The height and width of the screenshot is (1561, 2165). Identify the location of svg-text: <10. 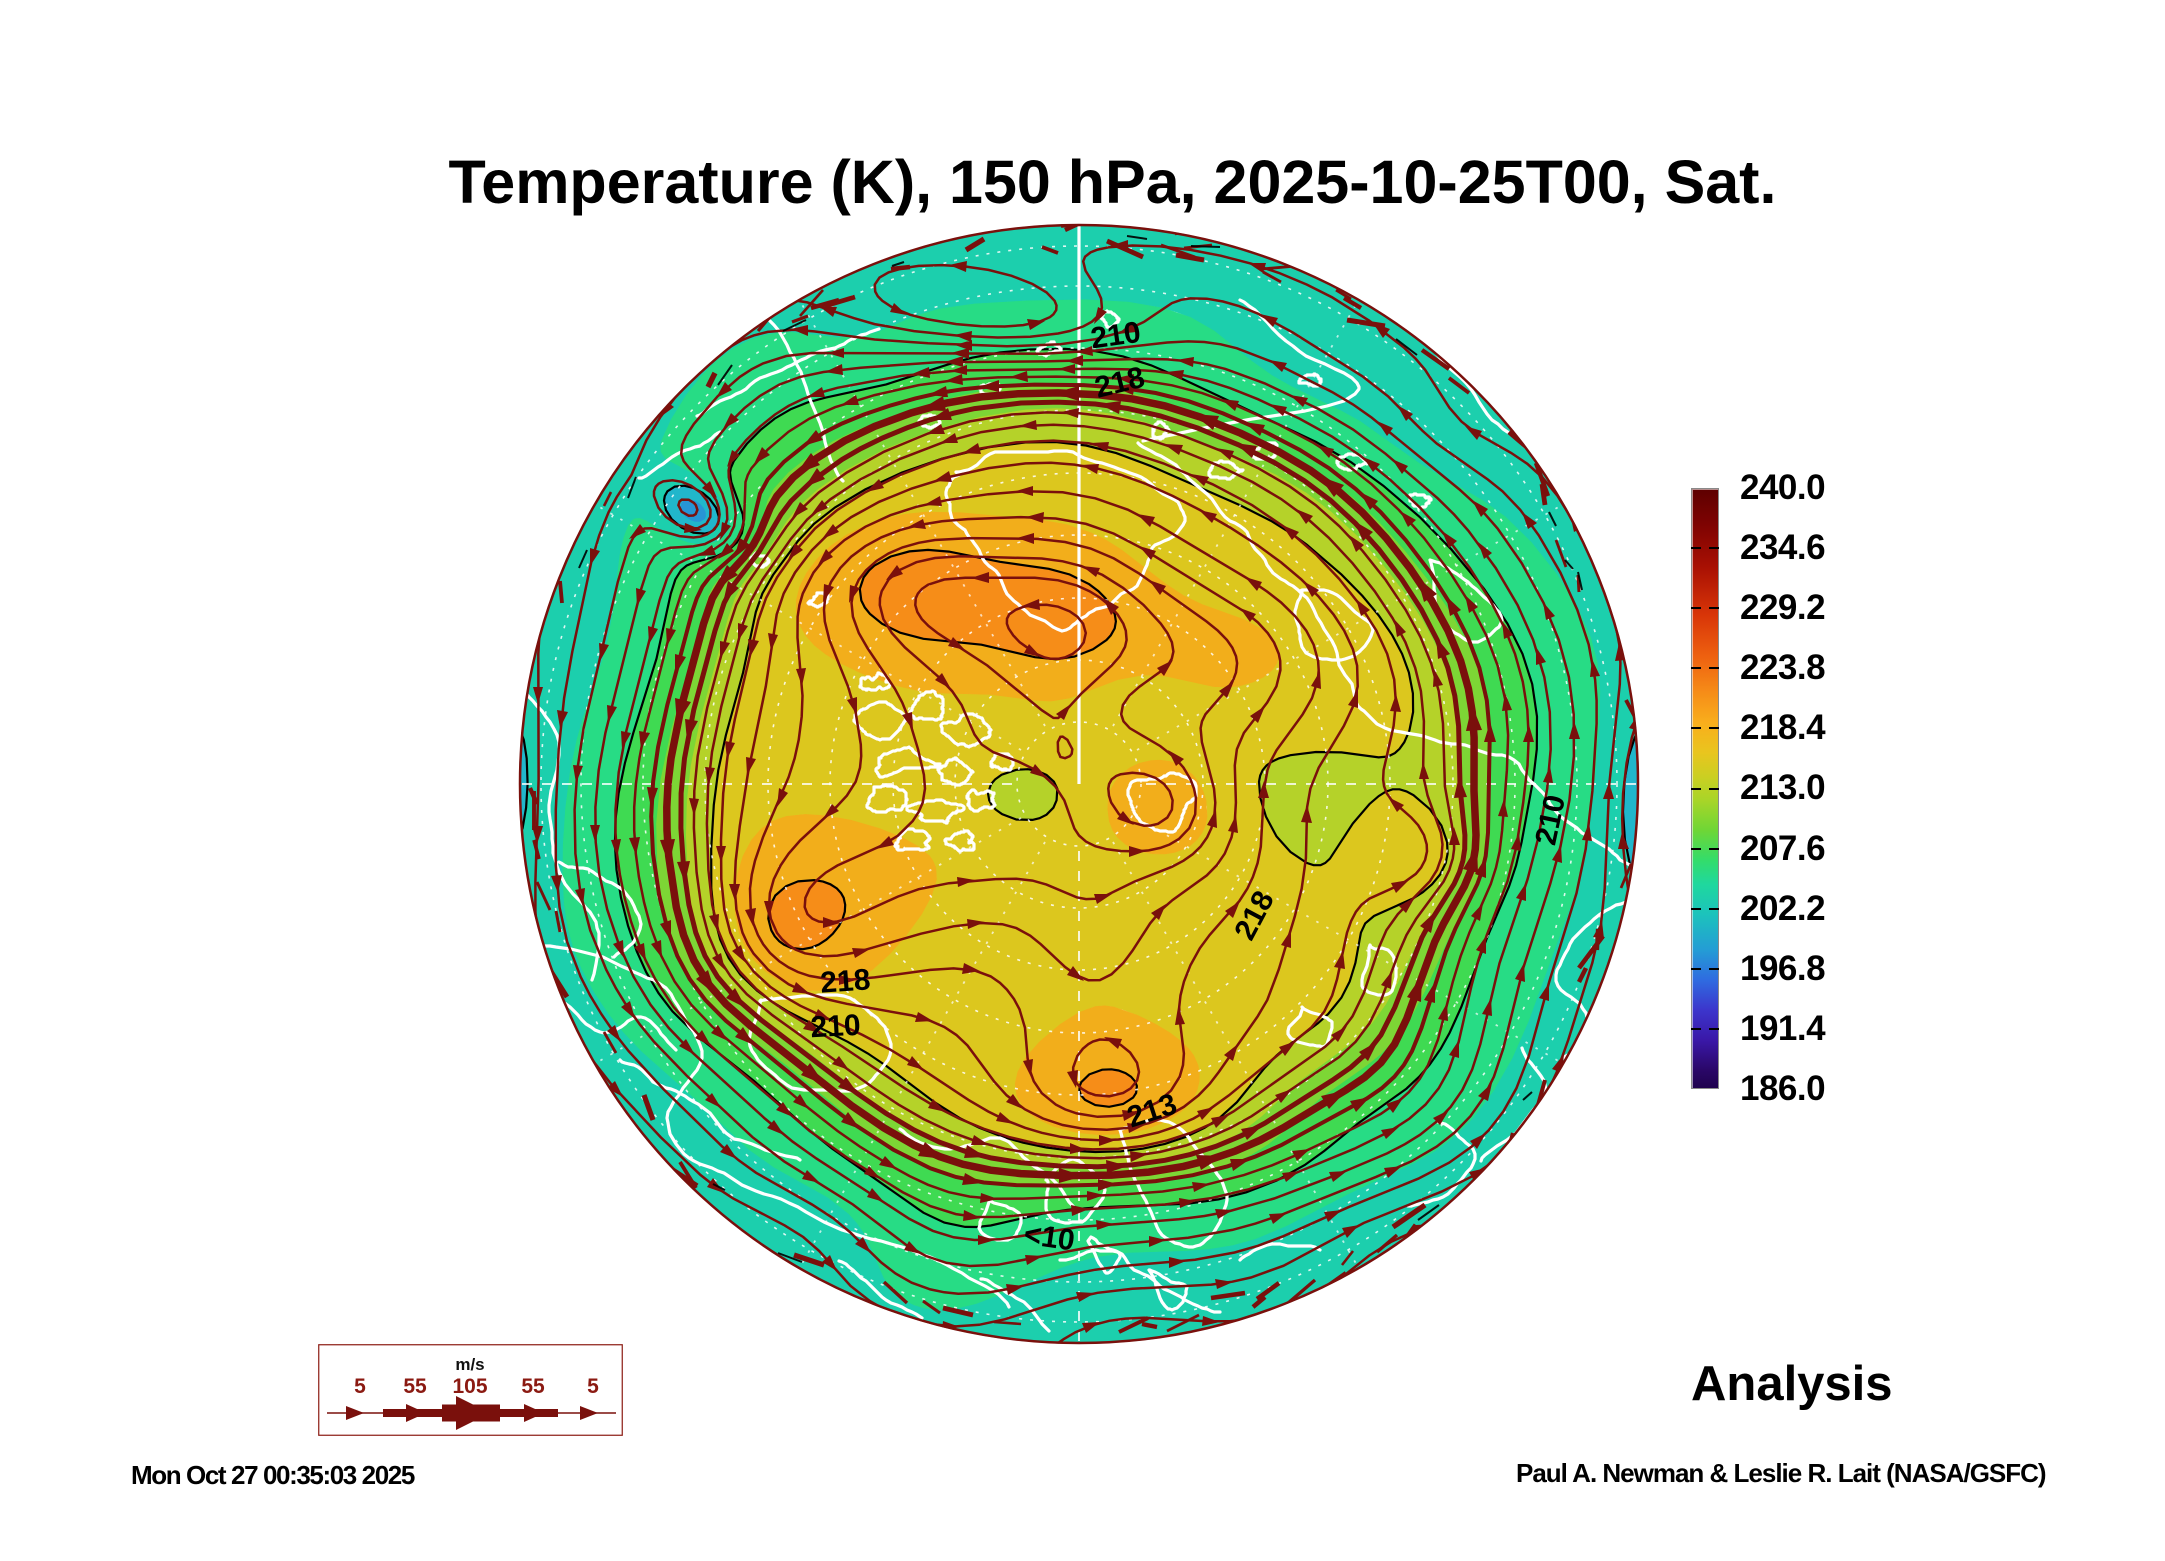
(1049, 1238).